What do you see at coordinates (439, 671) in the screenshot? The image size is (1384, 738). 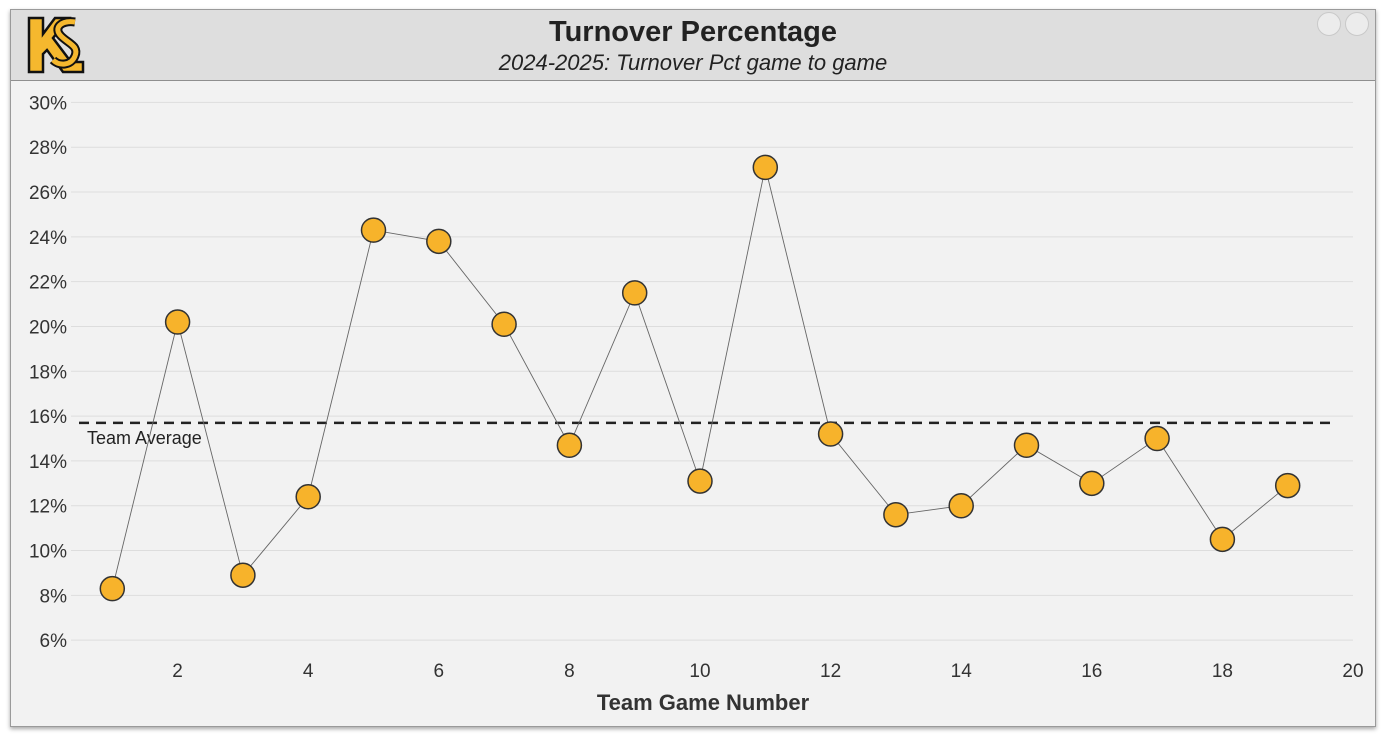 I see `x-tick-label: 6` at bounding box center [439, 671].